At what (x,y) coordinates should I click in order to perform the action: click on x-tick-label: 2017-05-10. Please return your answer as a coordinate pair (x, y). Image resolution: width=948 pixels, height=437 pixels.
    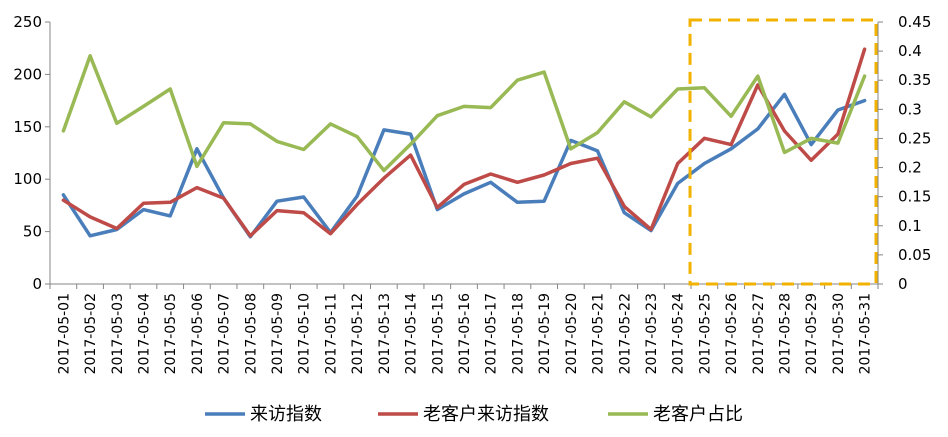
    Looking at the image, I should click on (305, 333).